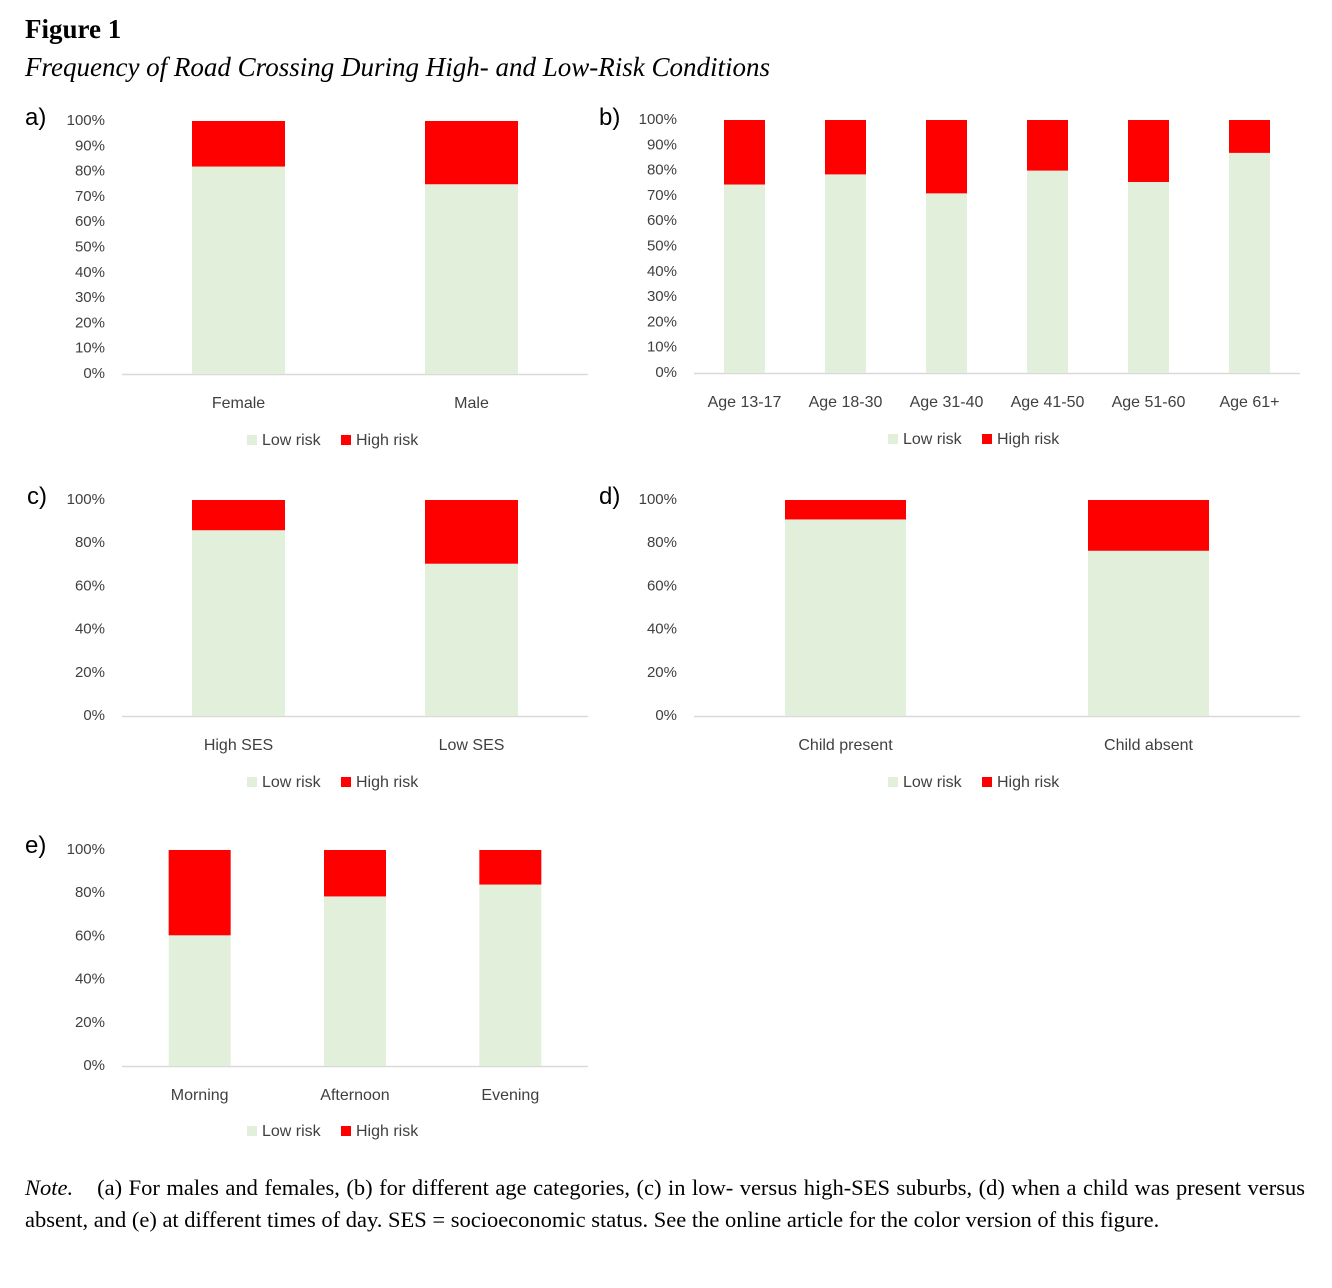 This screenshot has height=1288, width=1332. I want to click on y-tick-label: 90%, so click(662, 144).